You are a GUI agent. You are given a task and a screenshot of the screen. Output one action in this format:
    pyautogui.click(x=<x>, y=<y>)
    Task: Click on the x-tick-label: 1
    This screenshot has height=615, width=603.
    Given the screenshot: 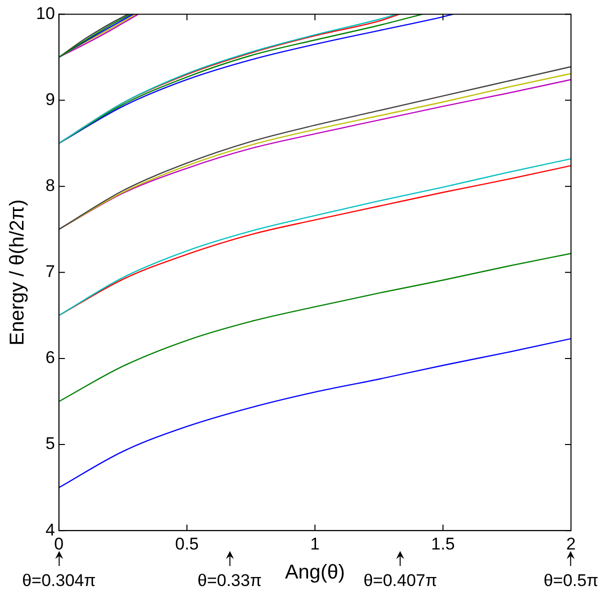 What is the action you would take?
    pyautogui.click(x=315, y=544)
    